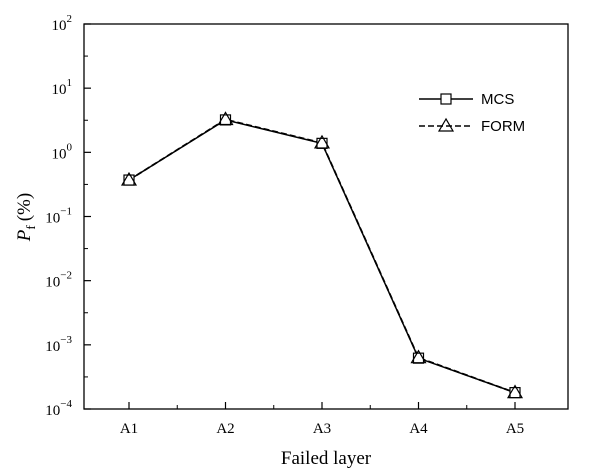 Image resolution: width=594 pixels, height=473 pixels. I want to click on y-tick-label-exponent: −2, so click(66, 276).